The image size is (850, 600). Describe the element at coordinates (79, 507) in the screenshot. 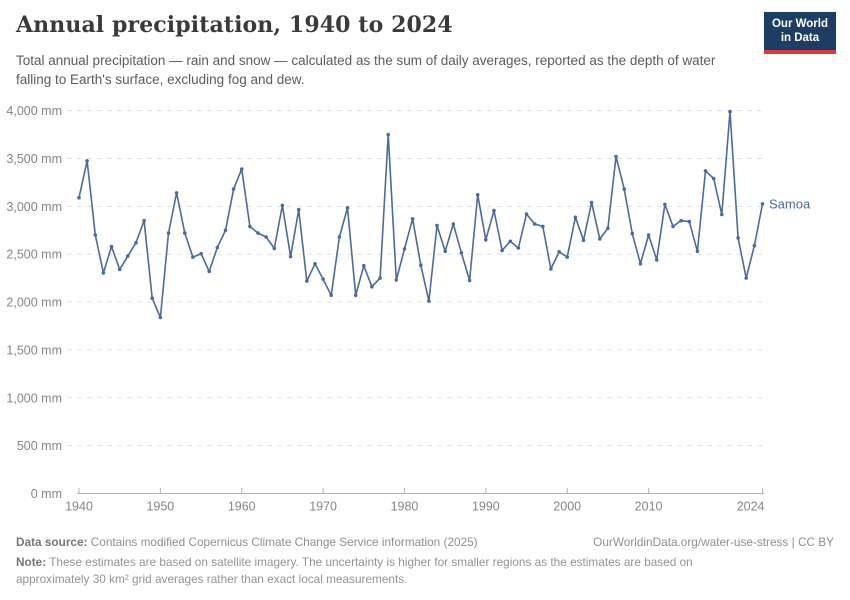

I see `x-tick-label: 1940` at that location.